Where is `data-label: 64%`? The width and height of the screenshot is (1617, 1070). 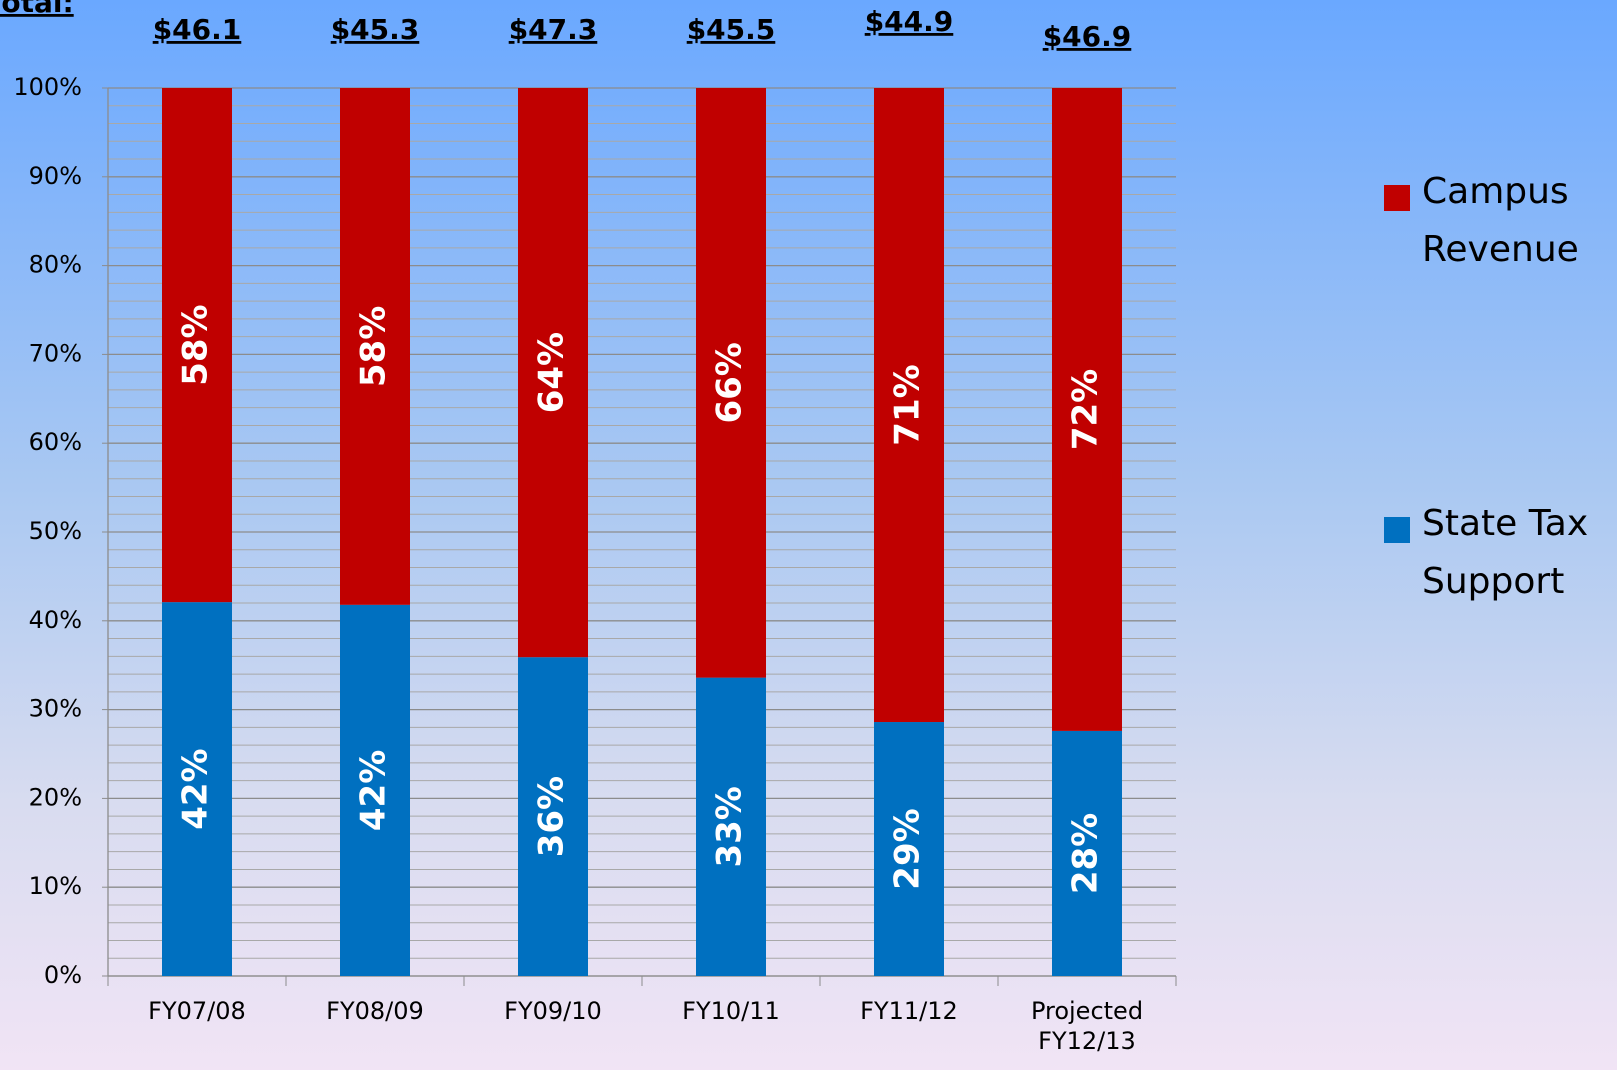 data-label: 64% is located at coordinates (552, 372).